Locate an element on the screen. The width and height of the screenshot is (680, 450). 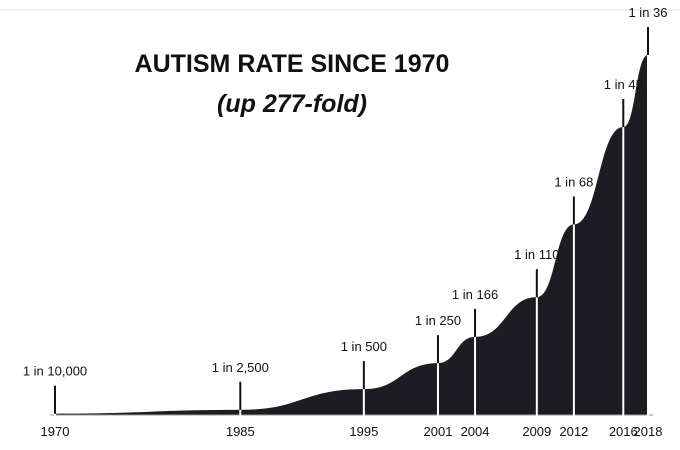
value-label: 1 in 166 is located at coordinates (475, 294).